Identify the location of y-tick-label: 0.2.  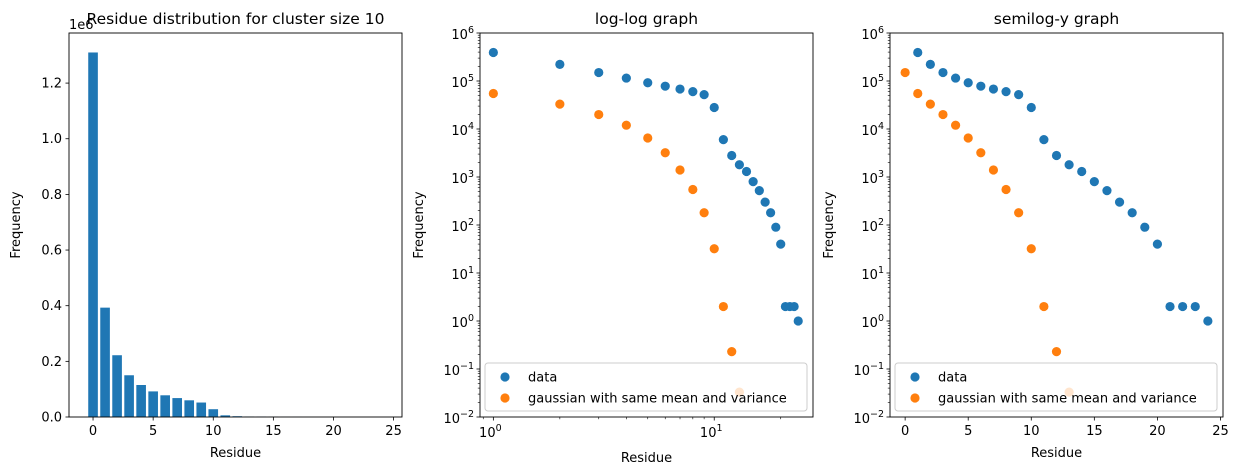
(51, 362).